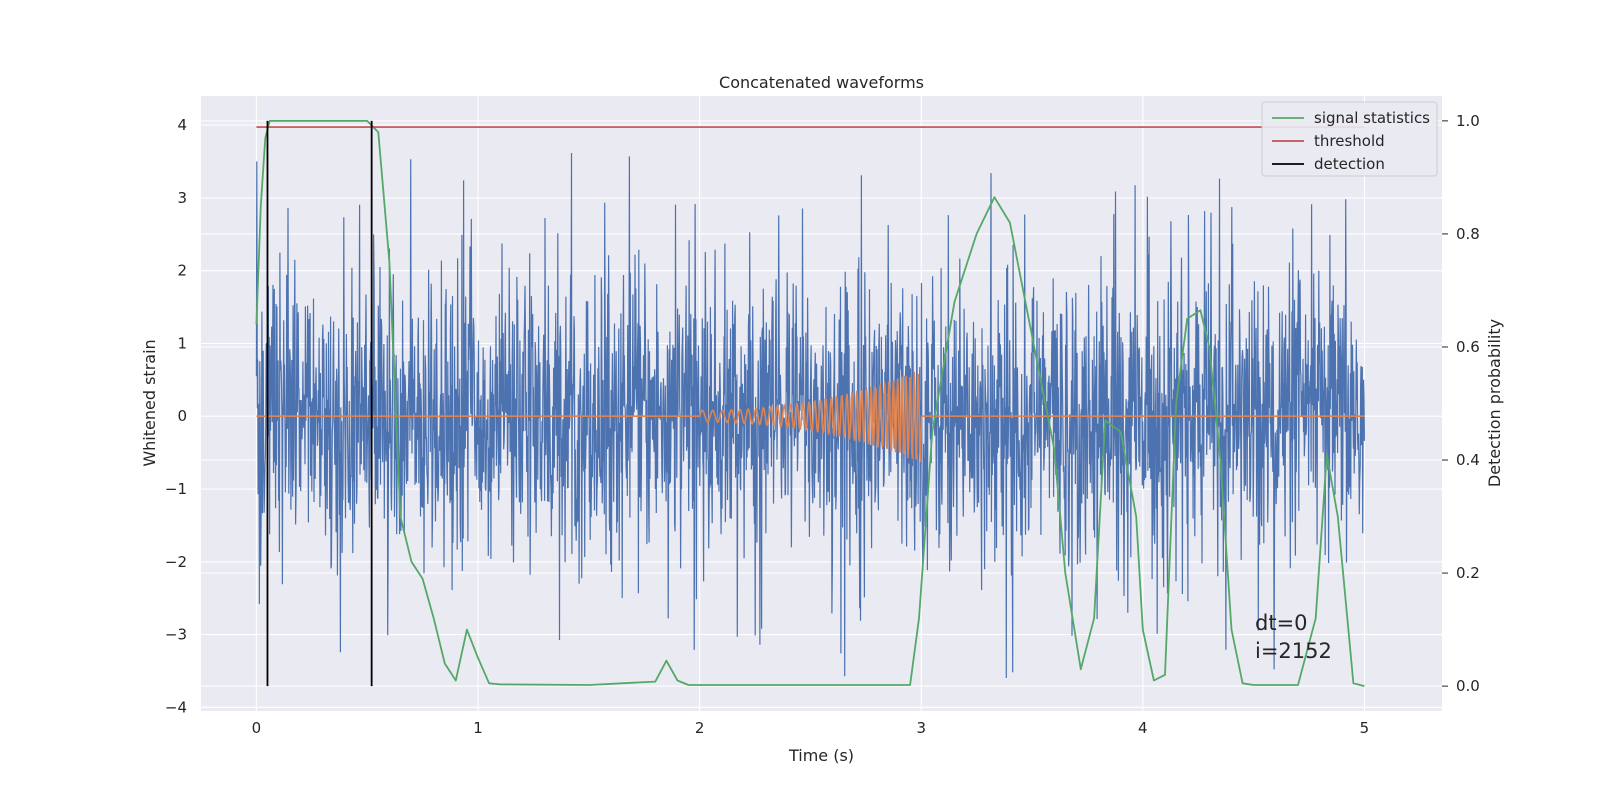 This screenshot has width=1600, height=800. Describe the element at coordinates (149, 402) in the screenshot. I see `y-axis-label-left: Whitened strain` at that location.